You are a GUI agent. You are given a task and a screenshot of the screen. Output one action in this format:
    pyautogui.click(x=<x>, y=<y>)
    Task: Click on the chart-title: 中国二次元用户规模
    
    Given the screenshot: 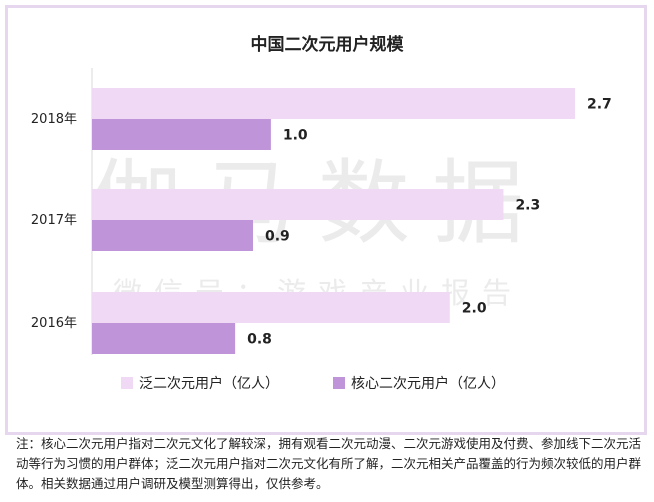 What is the action you would take?
    pyautogui.click(x=328, y=44)
    